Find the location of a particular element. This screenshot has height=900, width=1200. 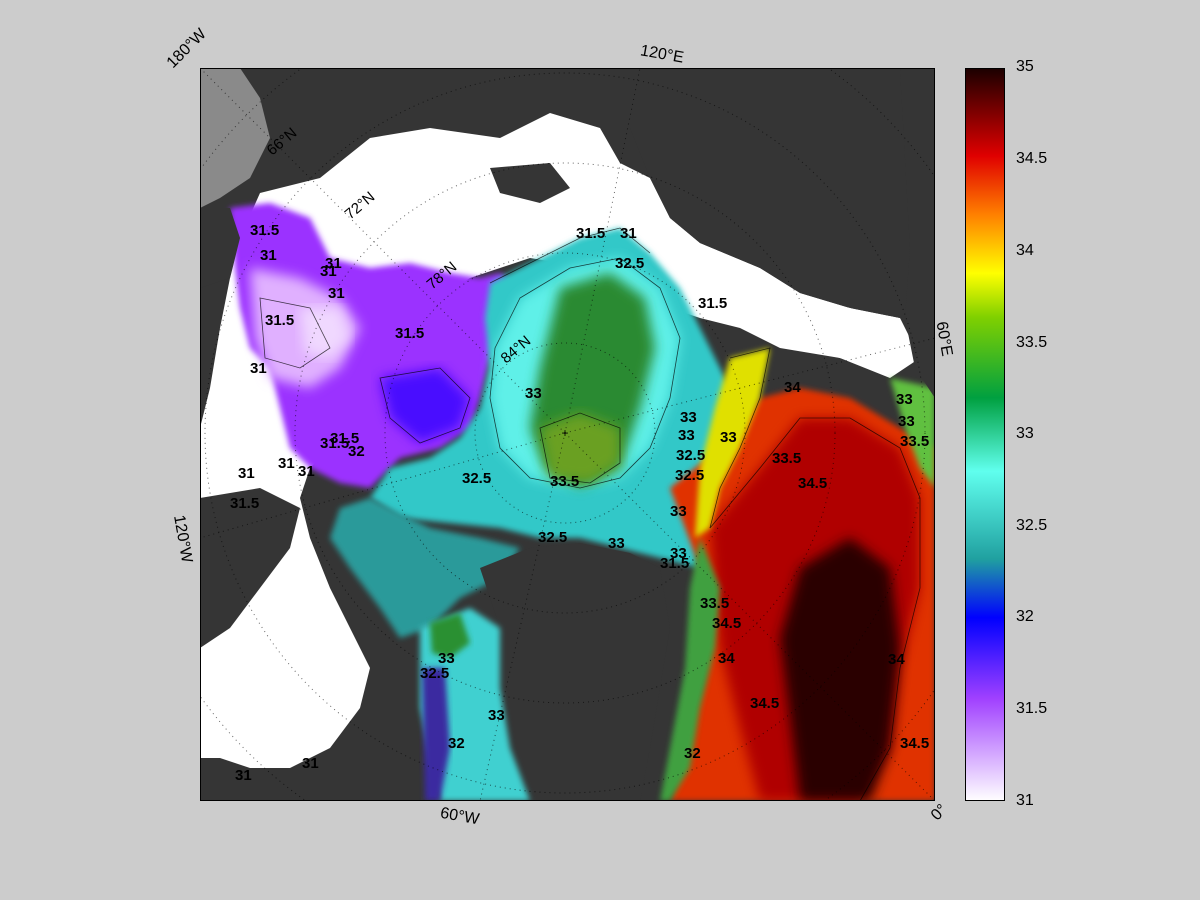

baffin-deep is located at coordinates (436, 734).